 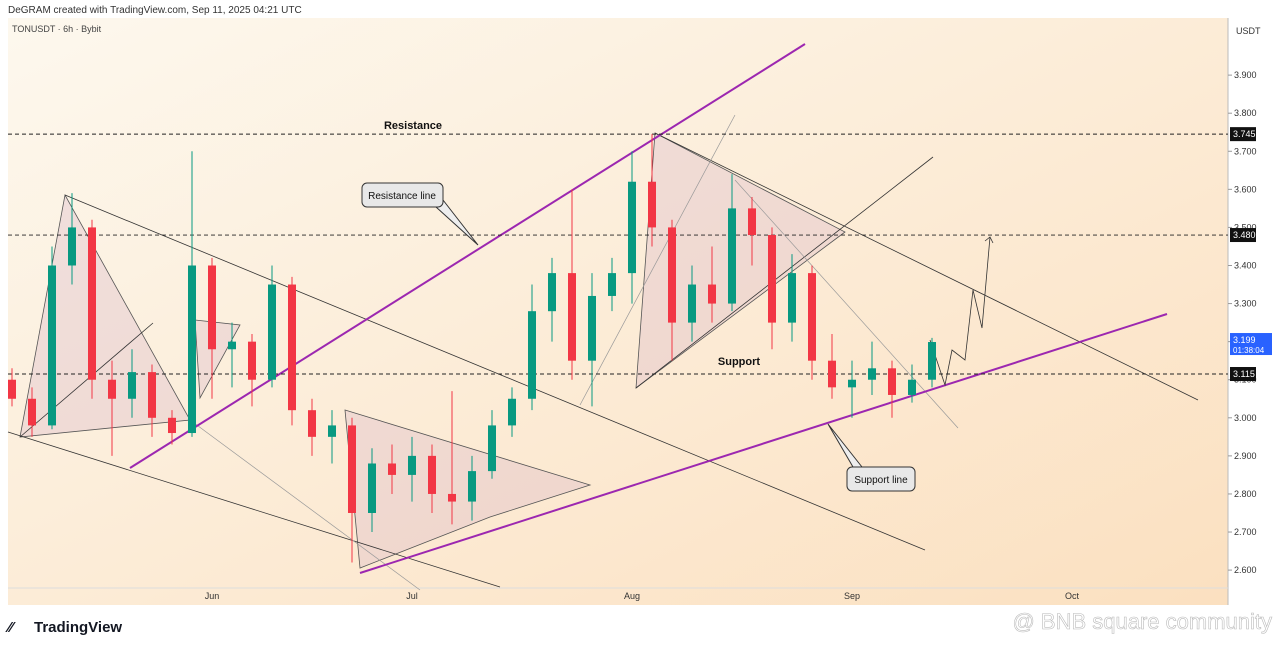 I want to click on y-tick-label: 3.600, so click(x=1245, y=189).